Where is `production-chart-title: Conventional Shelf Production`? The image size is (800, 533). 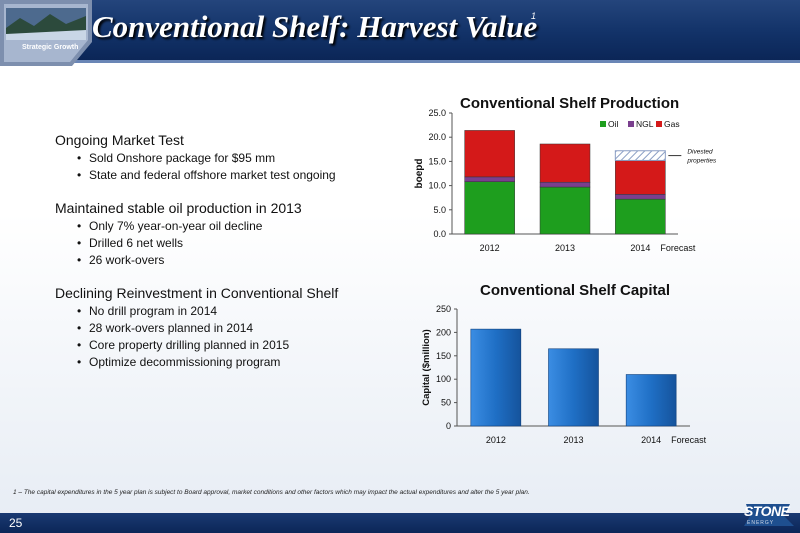
production-chart-title: Conventional Shelf Production is located at coordinates (570, 103).